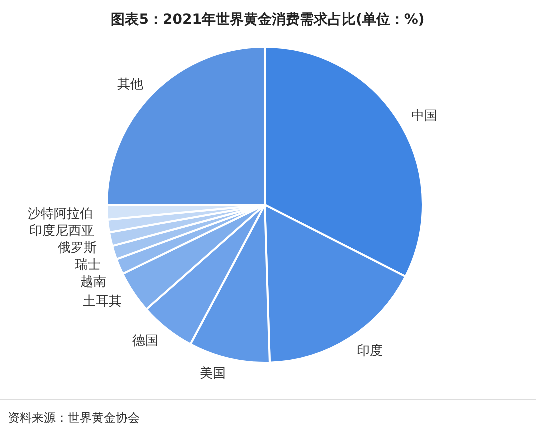 This screenshot has width=536, height=439. Describe the element at coordinates (213, 373) in the screenshot. I see `slice-label: 美国` at that location.